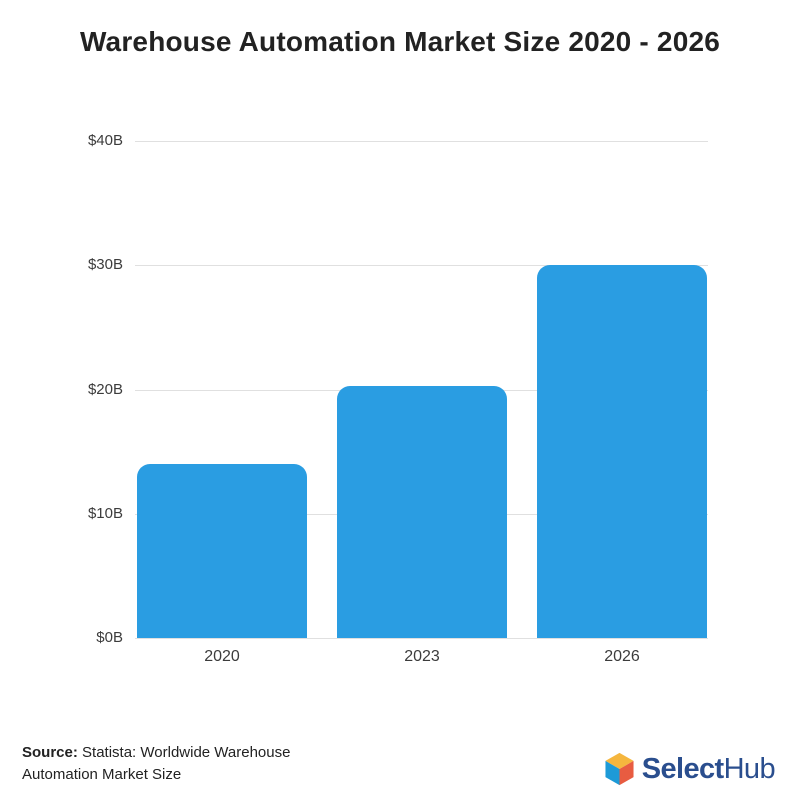 The image size is (800, 800). What do you see at coordinates (422, 656) in the screenshot?
I see `x-axis-label-2023: 2023` at bounding box center [422, 656].